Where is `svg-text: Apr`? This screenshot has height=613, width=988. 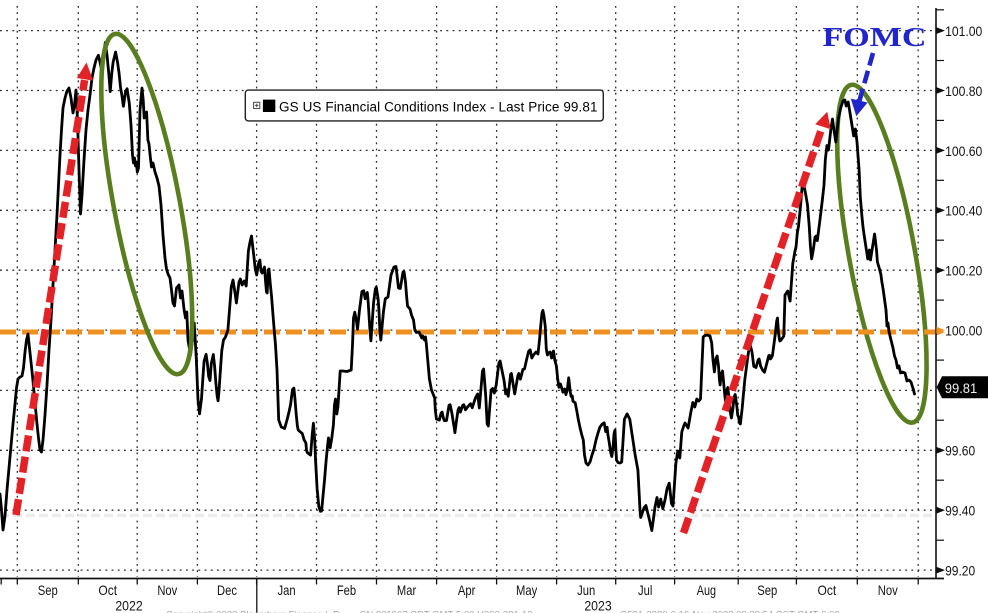 svg-text: Apr is located at coordinates (467, 590).